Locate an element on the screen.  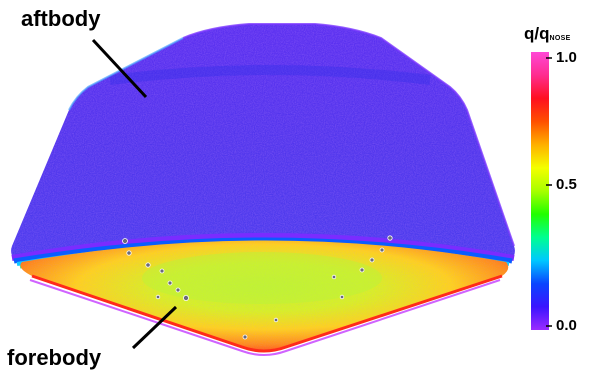
colorbar-title-subscript: NOSE is located at coordinates (560, 38).